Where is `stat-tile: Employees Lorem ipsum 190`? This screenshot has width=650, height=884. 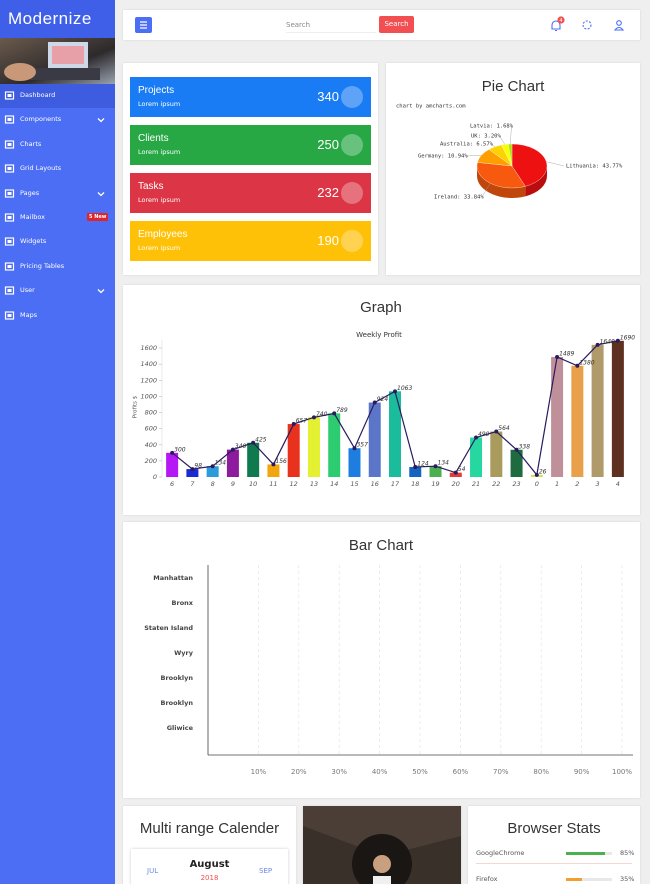
stat-tile: Employees Lorem ipsum 190 is located at coordinates (250, 241).